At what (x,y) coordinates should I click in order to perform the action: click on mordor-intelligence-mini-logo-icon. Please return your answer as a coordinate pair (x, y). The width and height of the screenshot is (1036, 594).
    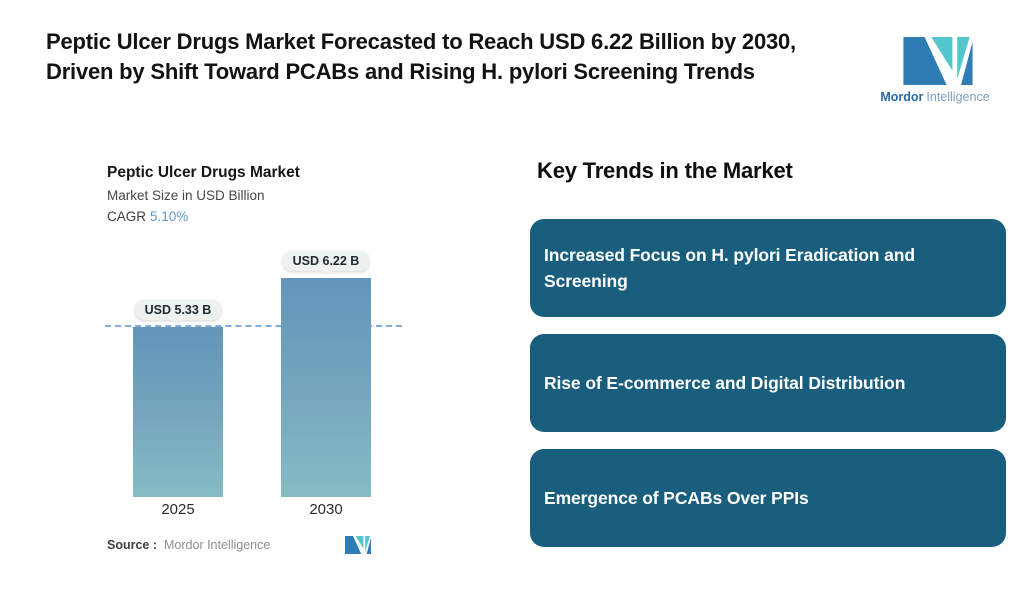
    Looking at the image, I should click on (358, 545).